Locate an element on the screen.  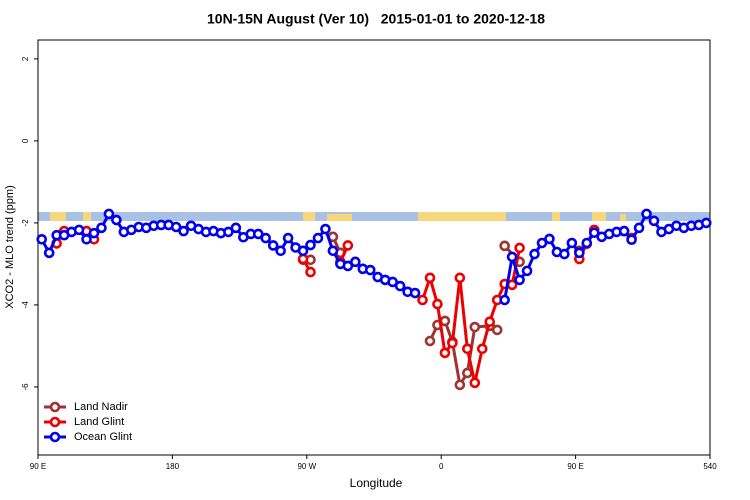
y-tick-label: 0 is located at coordinates (25, 140).